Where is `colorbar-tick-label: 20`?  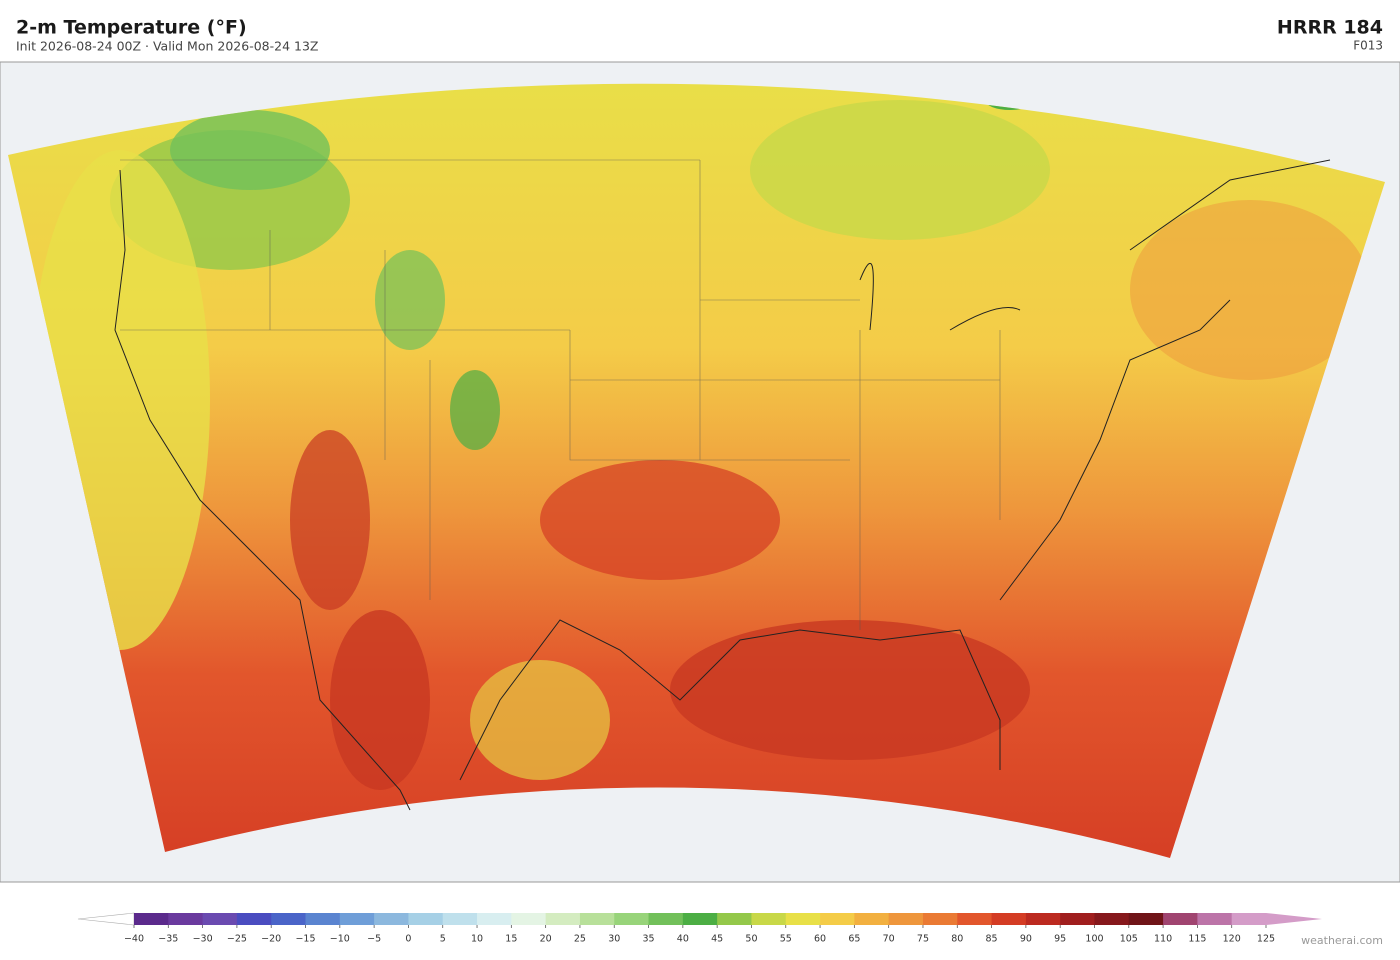 colorbar-tick-label: 20 is located at coordinates (546, 939).